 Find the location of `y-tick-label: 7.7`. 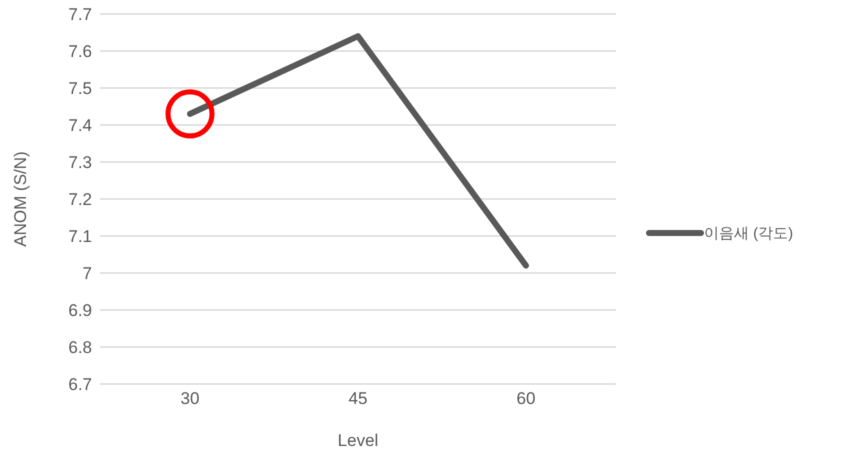

y-tick-label: 7.7 is located at coordinates (80, 14).